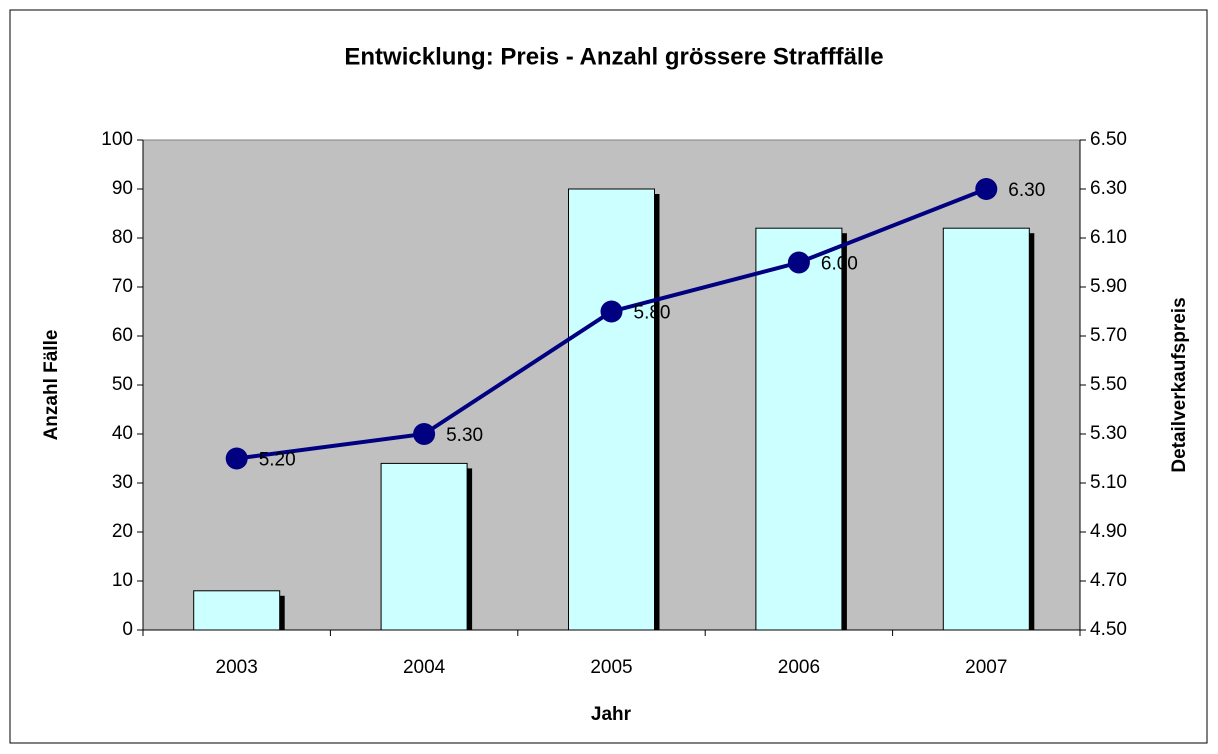 The image size is (1218, 754). I want to click on y-tick-label: 0, so click(127, 629).